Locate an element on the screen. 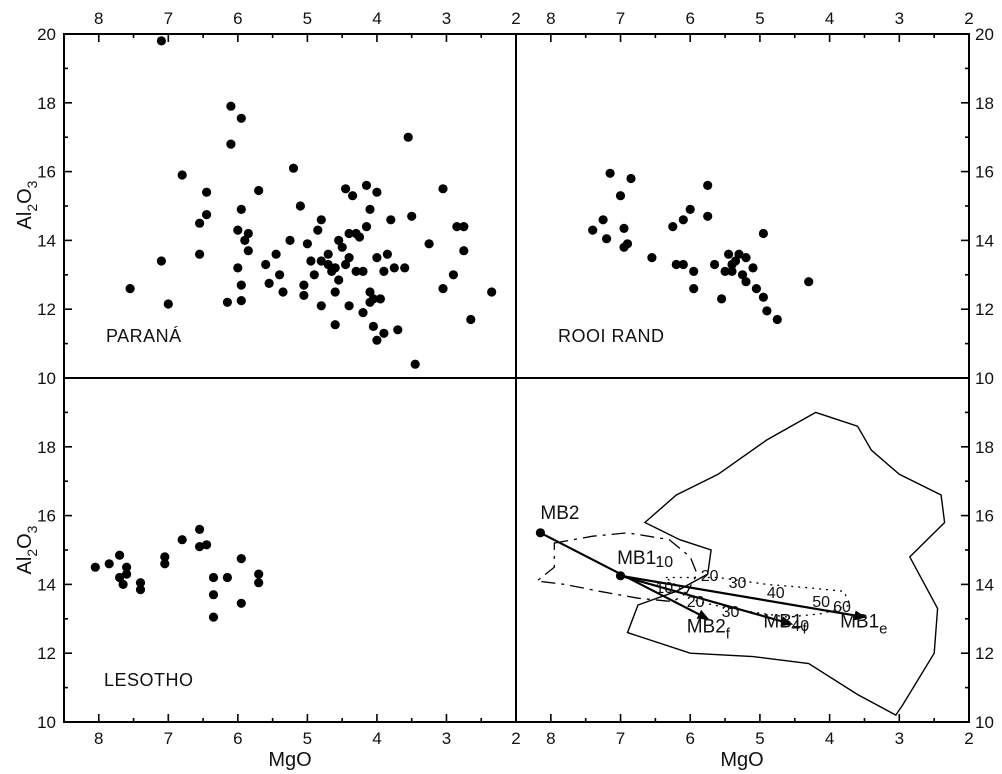 The height and width of the screenshot is (774, 1002). x-tick-label: 7 is located at coordinates (620, 738).